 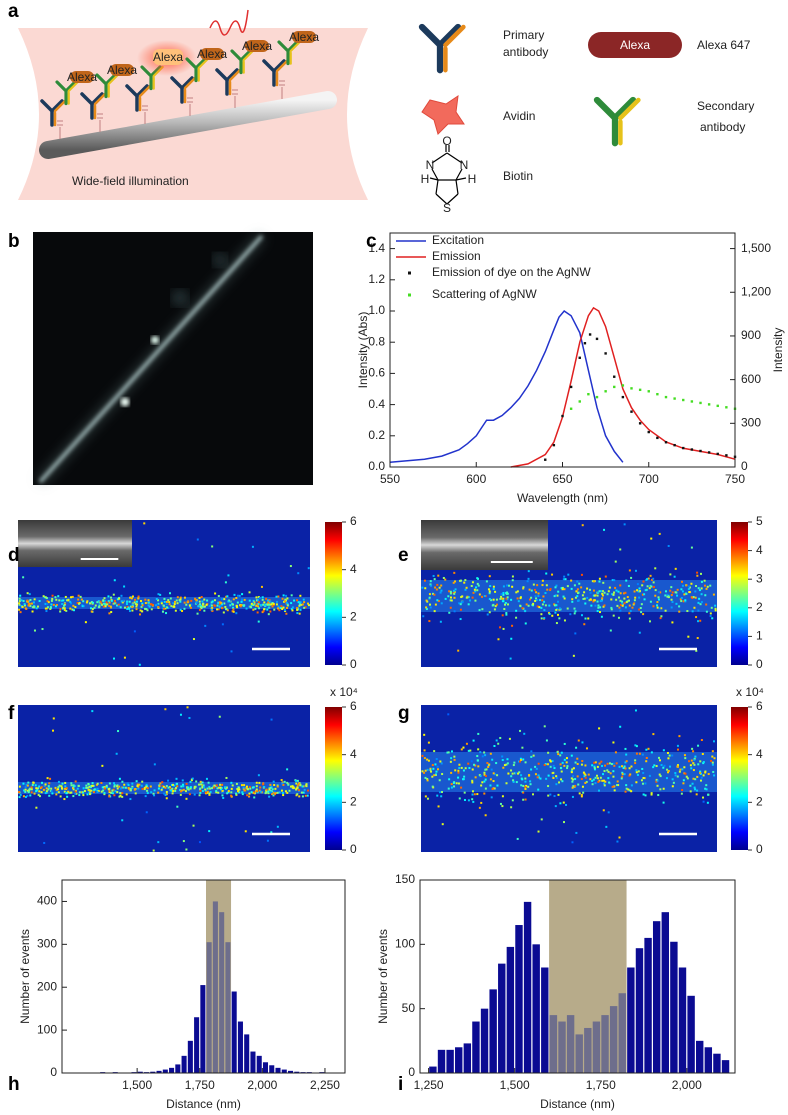 I want to click on alexa-icon-text: Alexa, so click(x=635, y=45).